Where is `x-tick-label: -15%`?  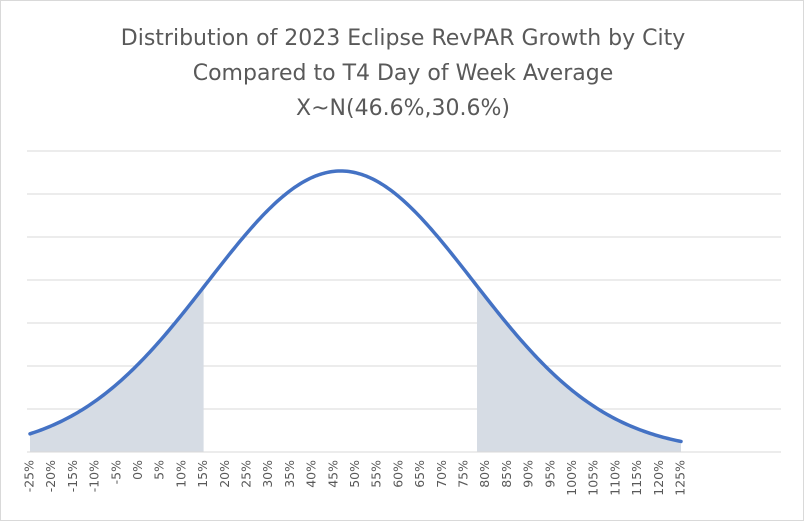
x-tick-label: -15% is located at coordinates (72, 476).